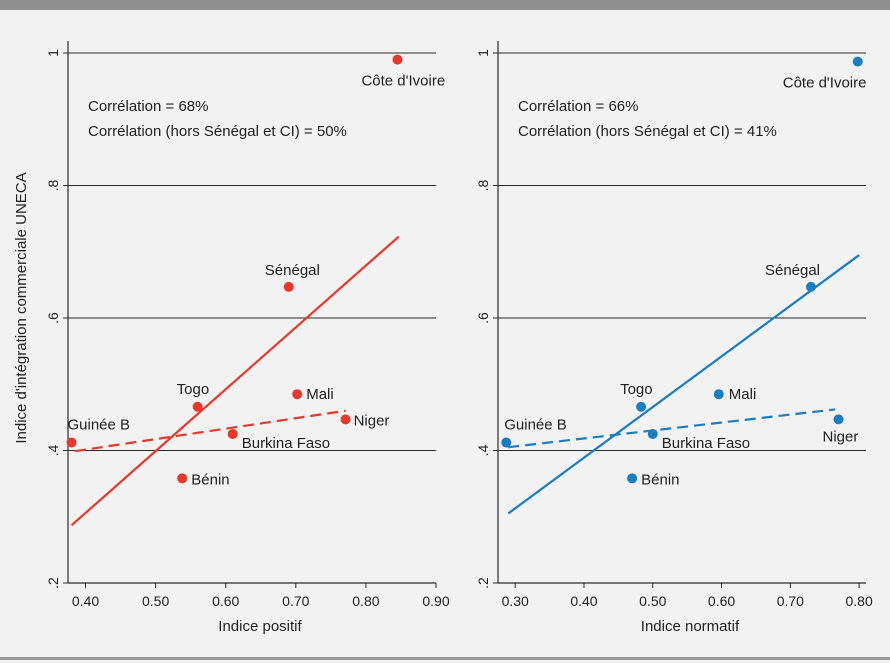  Describe the element at coordinates (690, 626) in the screenshot. I see `x-axis-title: Indice normatif` at that location.